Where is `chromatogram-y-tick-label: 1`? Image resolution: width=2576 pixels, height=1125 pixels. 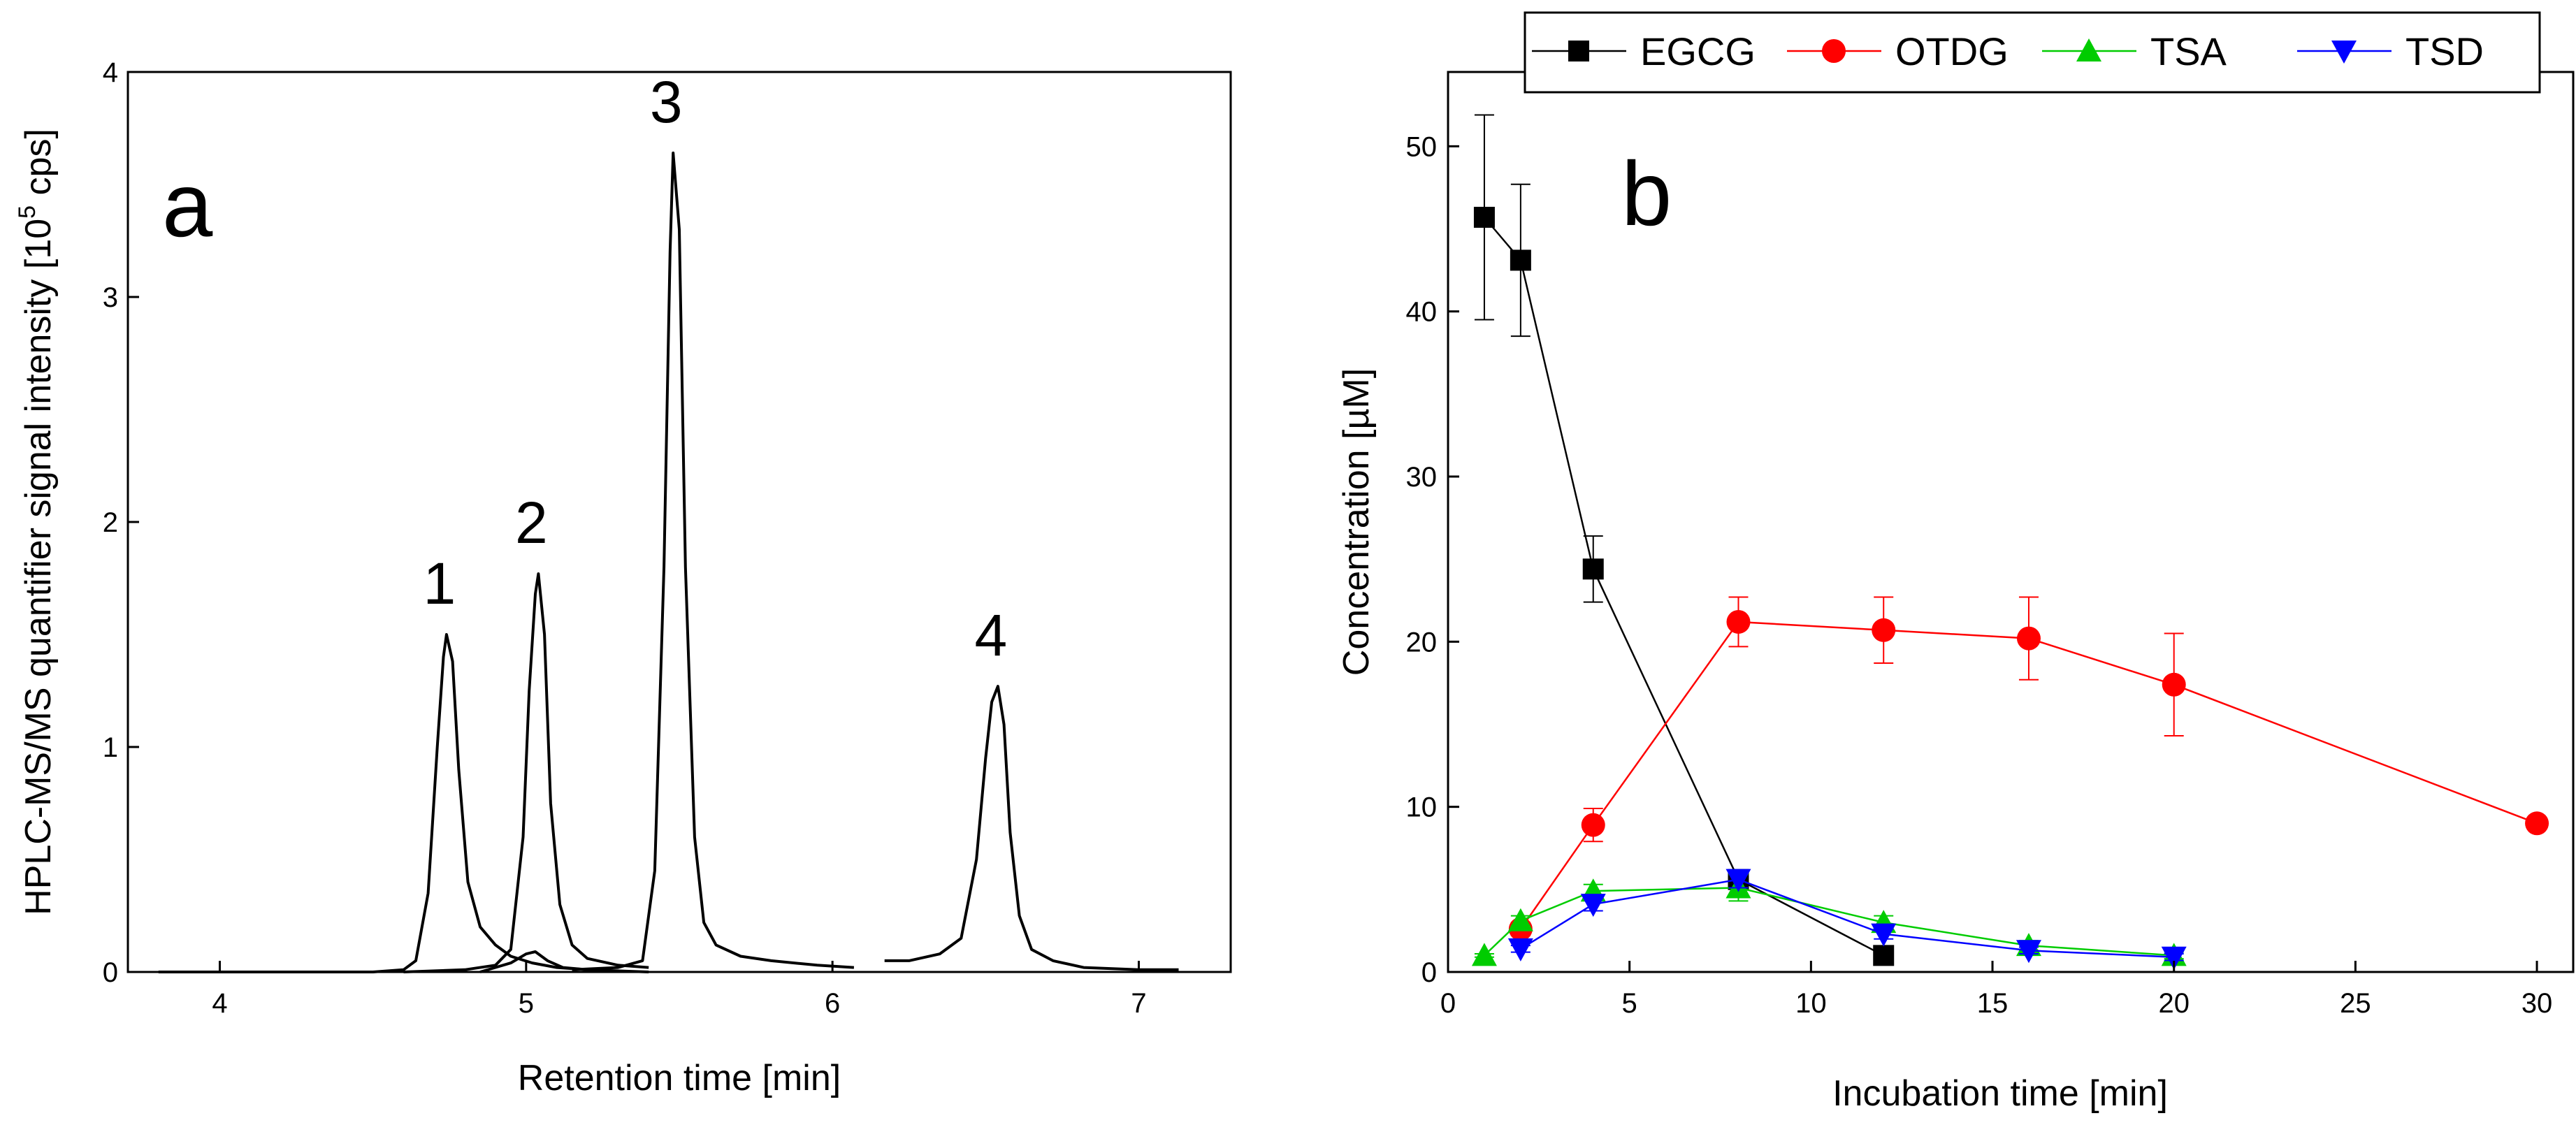 chromatogram-y-tick-label: 1 is located at coordinates (110, 747).